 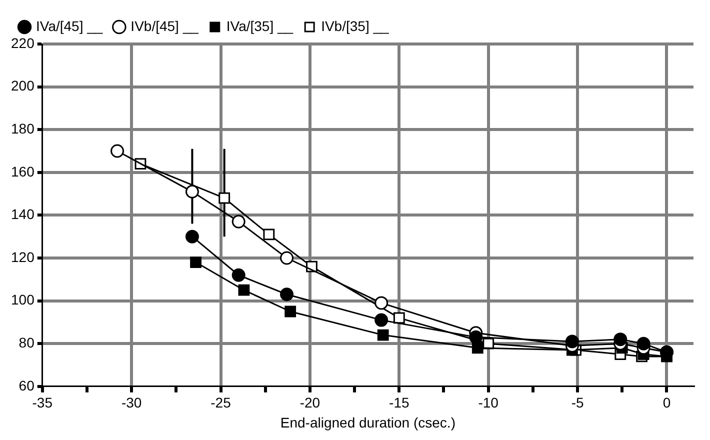 What do you see at coordinates (666, 402) in the screenshot?
I see `x-tick-label: 0` at bounding box center [666, 402].